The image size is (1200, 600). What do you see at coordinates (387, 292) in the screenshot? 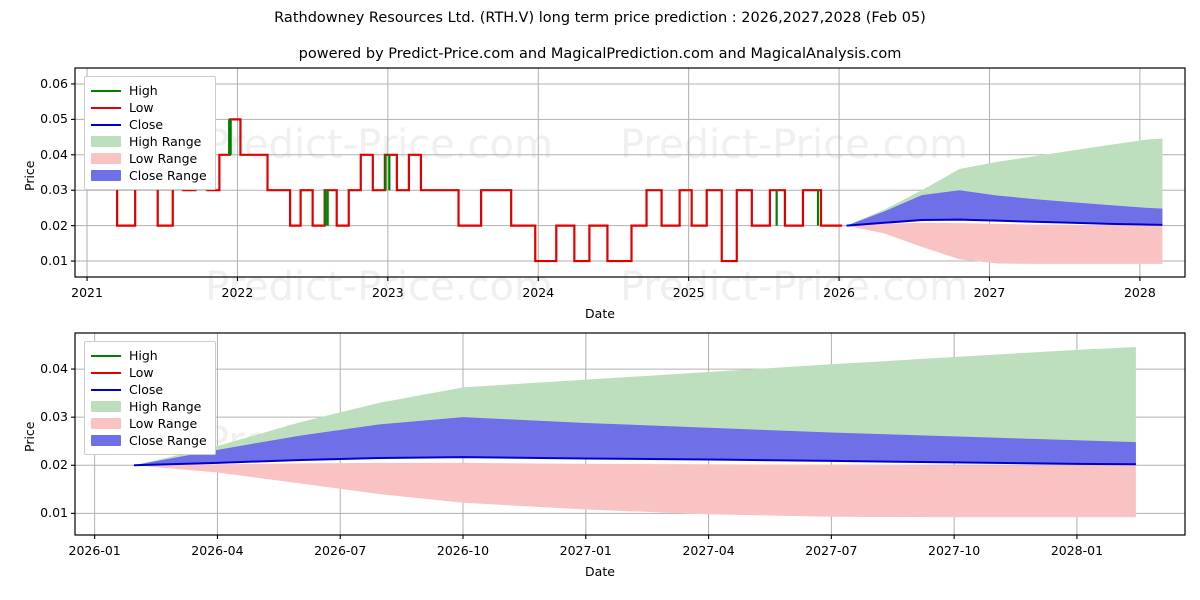
I see `top-x-tick-label: 2023` at bounding box center [387, 292].